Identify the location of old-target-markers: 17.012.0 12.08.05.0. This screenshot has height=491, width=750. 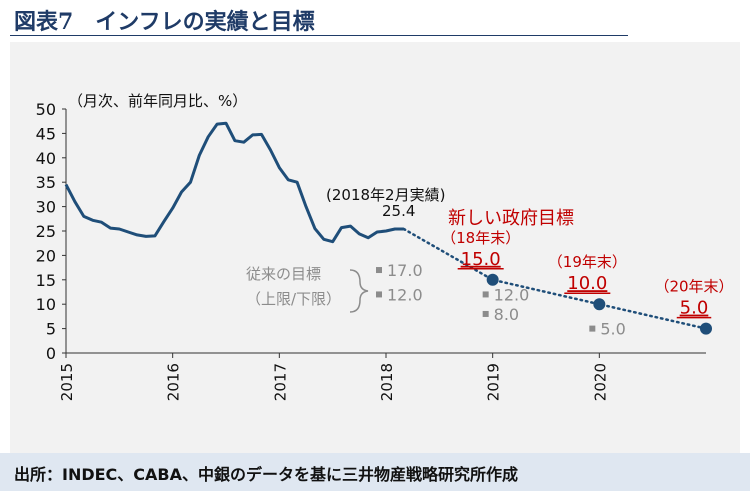
(501, 300).